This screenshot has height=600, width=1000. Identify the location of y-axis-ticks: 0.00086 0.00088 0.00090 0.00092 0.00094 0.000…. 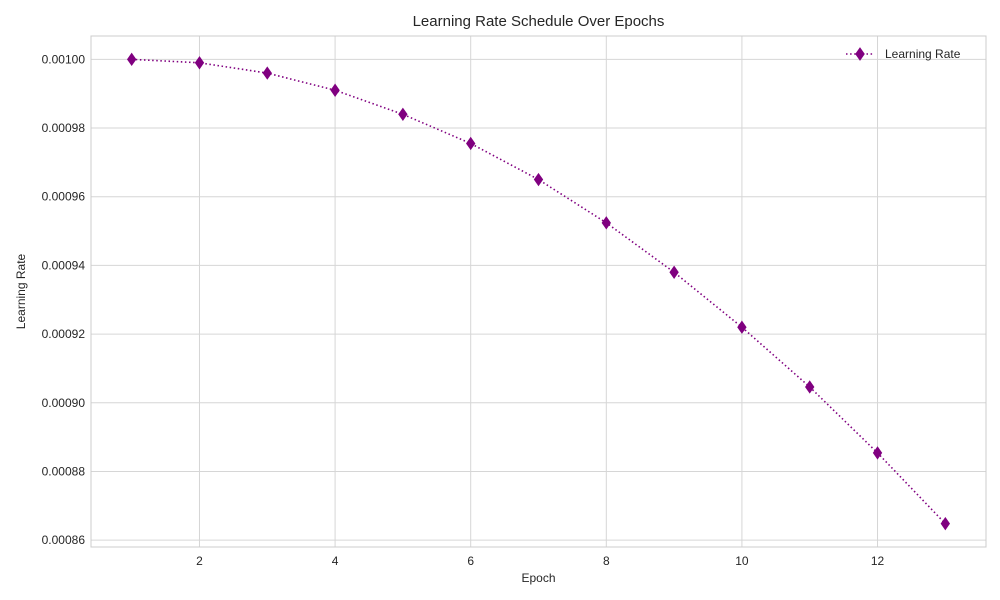
(64, 299).